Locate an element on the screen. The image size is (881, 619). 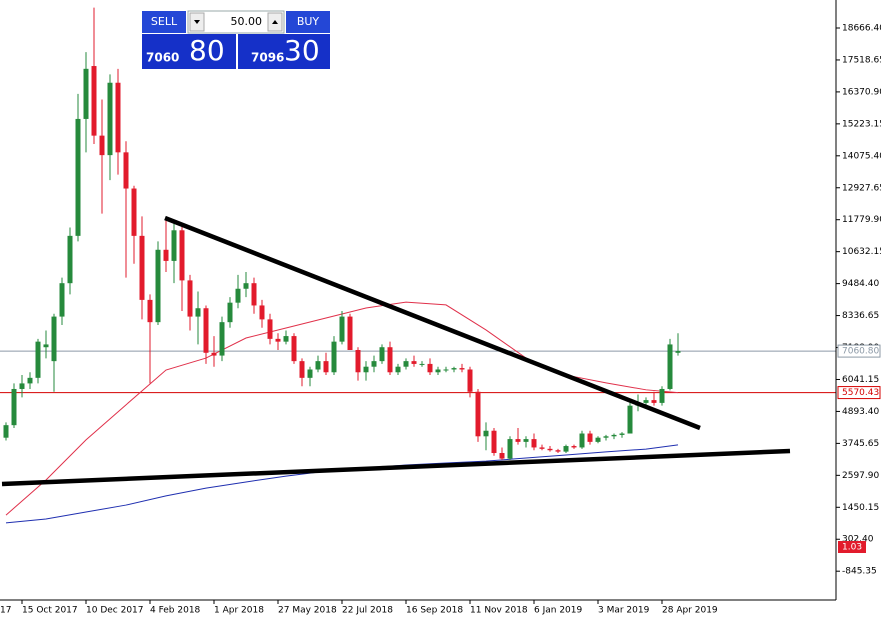
y-tick-label: 2597.90 is located at coordinates (860, 476).